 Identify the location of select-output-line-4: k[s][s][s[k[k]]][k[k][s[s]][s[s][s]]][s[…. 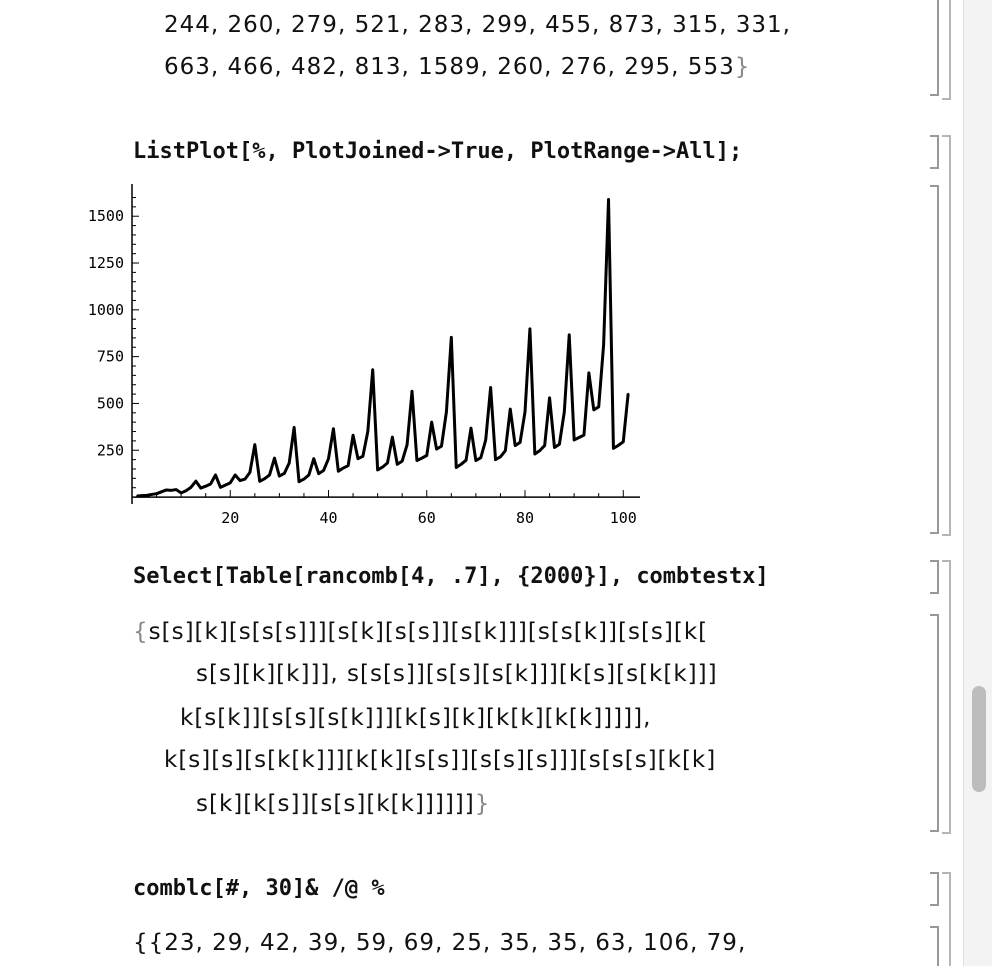
(440, 760).